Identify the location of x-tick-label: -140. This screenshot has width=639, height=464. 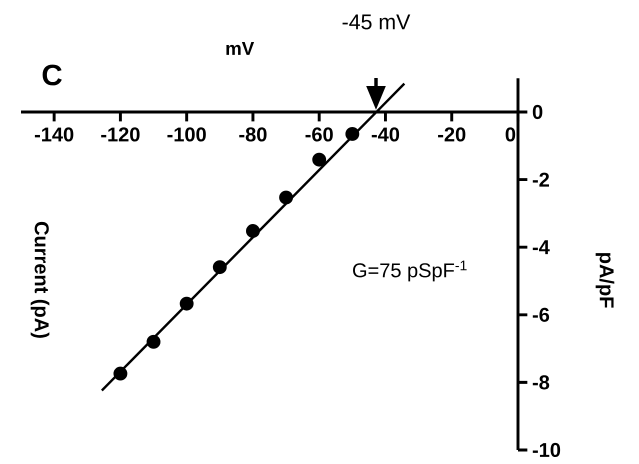
(54, 134).